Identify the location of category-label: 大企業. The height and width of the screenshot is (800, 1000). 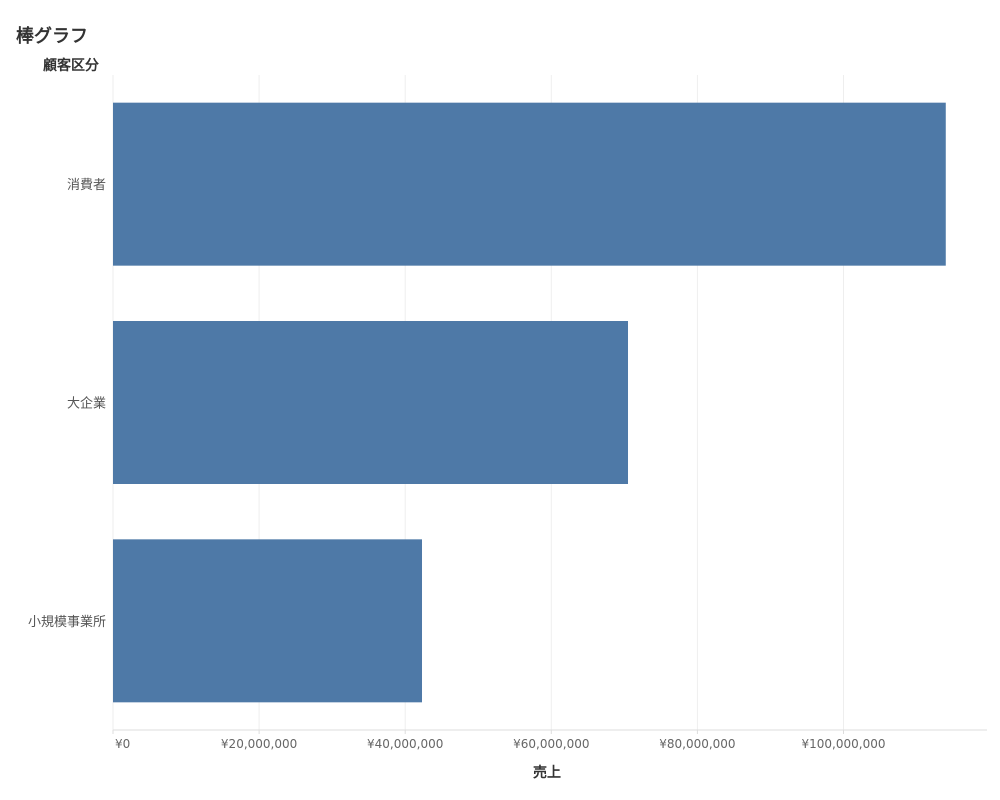
(86, 404).